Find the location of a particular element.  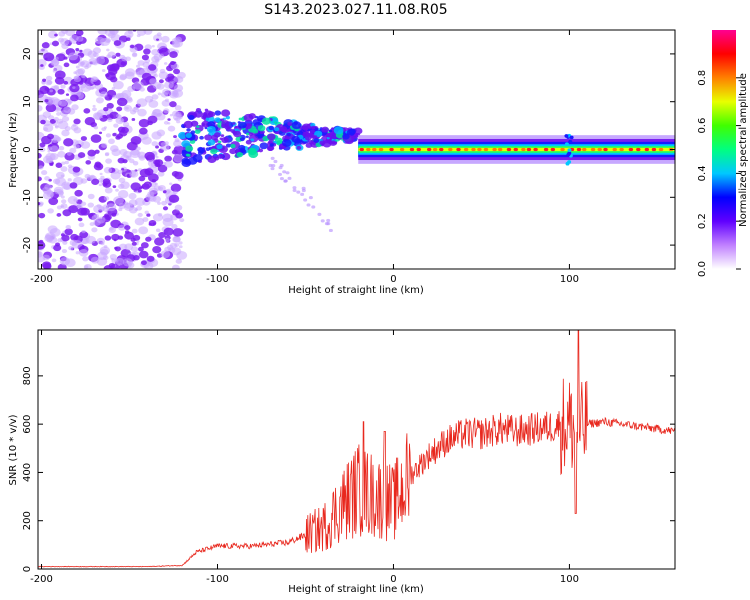

snr-x-label: Height of straight line (km) is located at coordinates (356, 589).